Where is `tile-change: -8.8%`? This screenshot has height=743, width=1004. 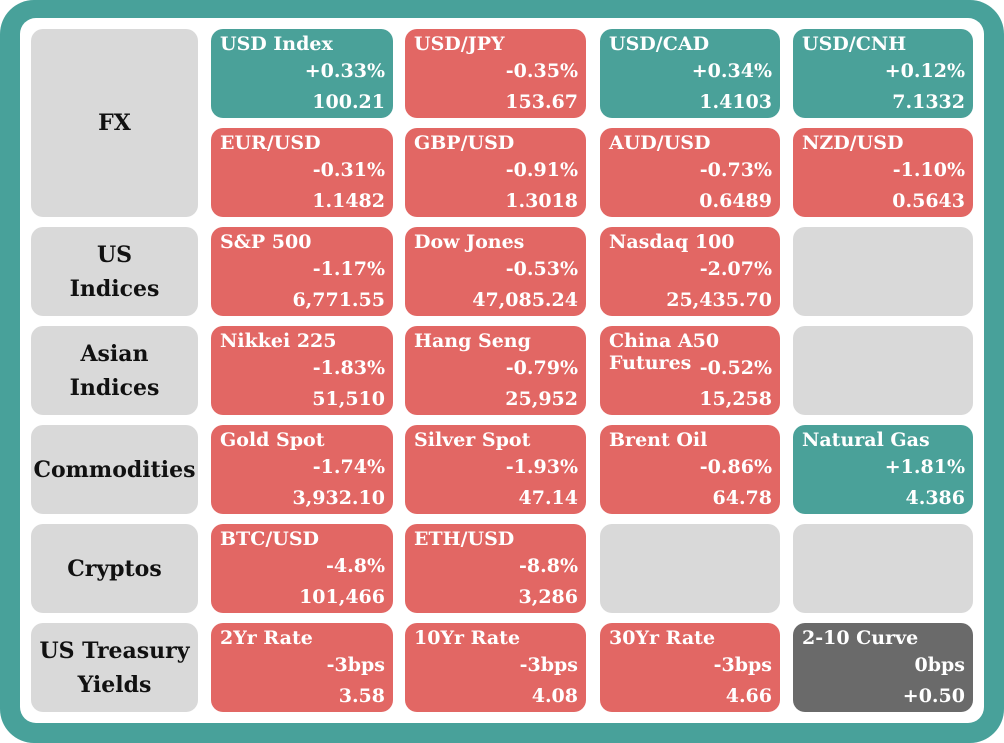 tile-change: -8.8% is located at coordinates (548, 566).